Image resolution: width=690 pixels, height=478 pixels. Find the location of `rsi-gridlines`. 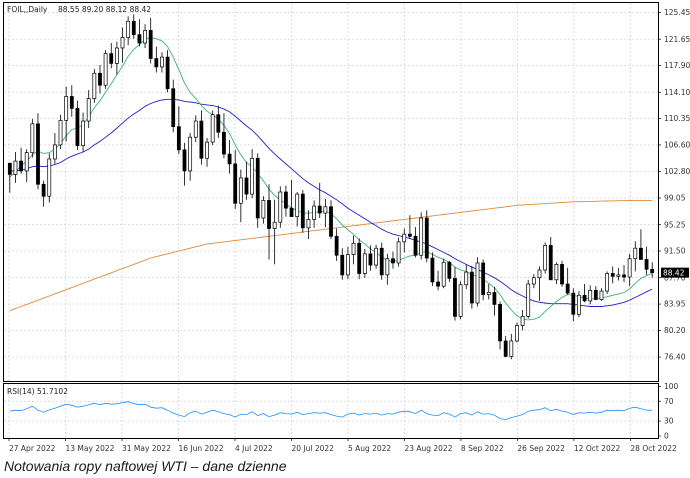

rsi-gridlines is located at coordinates (331, 411).